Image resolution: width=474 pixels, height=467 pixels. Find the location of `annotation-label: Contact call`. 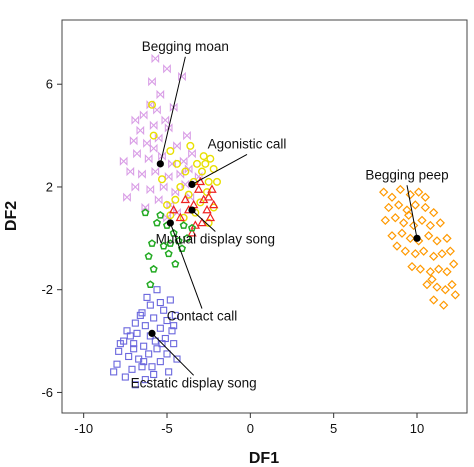

annotation-label: Contact call is located at coordinates (202, 316).